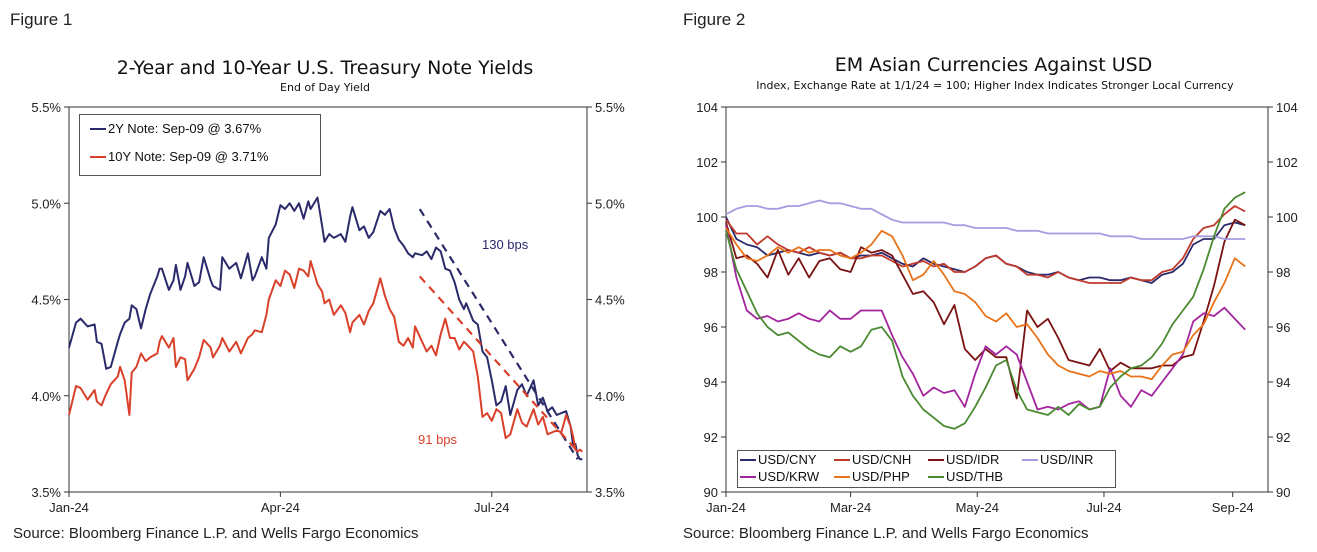  What do you see at coordinates (1283, 492) in the screenshot?
I see `y-tick-label-right-0: 90` at bounding box center [1283, 492].